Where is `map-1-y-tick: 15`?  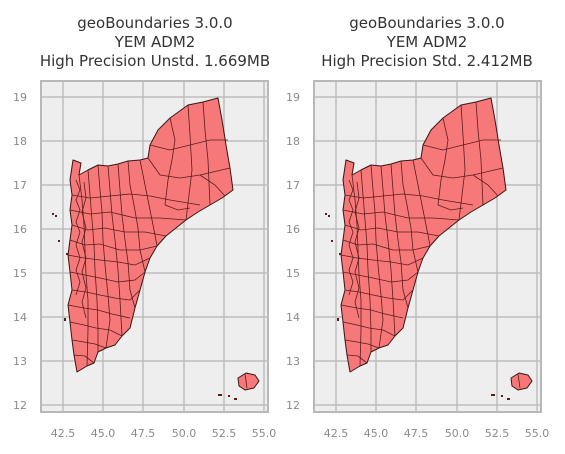 map-1-y-tick: 15 is located at coordinates (20, 273).